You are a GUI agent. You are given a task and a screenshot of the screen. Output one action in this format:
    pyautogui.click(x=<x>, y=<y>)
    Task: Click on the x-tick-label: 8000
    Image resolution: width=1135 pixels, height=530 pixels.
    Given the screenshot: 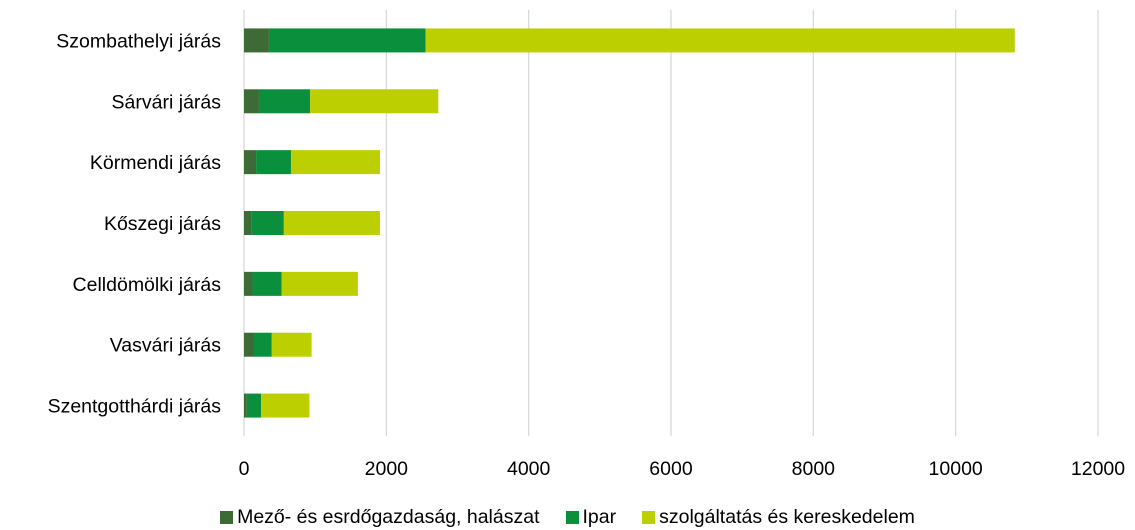 What is the action you would take?
    pyautogui.click(x=814, y=469)
    